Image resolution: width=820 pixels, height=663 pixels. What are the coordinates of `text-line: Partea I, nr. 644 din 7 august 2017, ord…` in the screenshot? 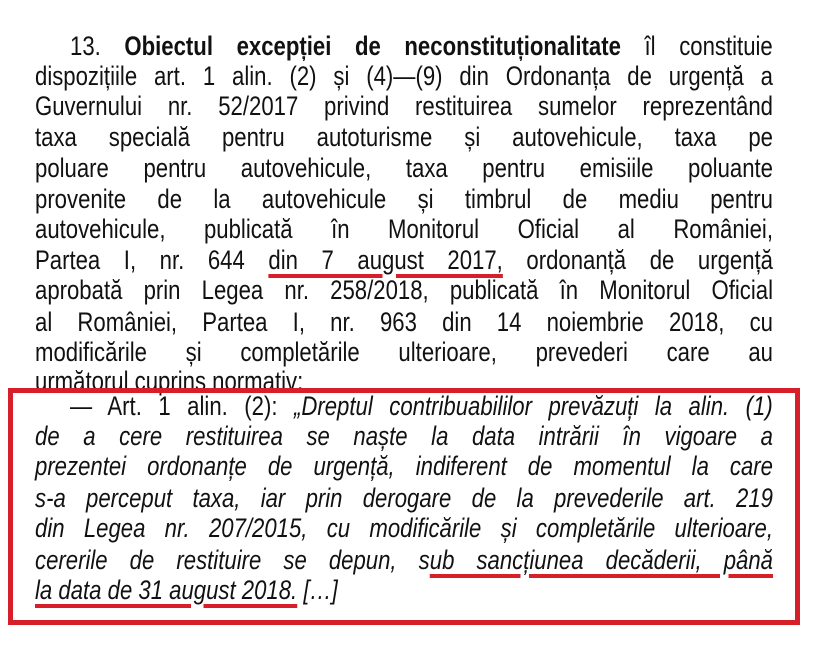 It's located at (404, 260).